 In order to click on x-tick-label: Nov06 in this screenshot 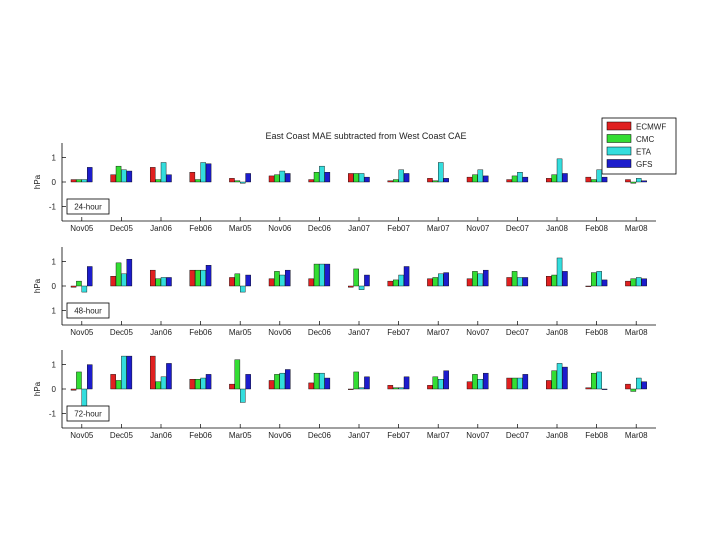, I will do `click(280, 332)`.